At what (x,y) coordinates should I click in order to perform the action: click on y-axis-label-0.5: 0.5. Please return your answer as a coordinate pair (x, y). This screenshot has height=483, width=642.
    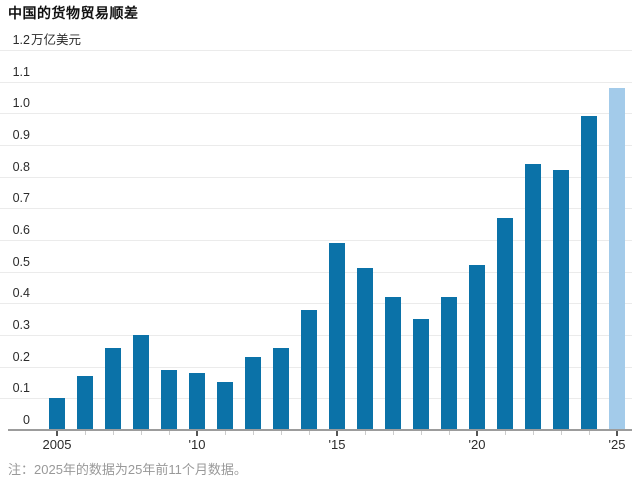
    Looking at the image, I should click on (15, 262).